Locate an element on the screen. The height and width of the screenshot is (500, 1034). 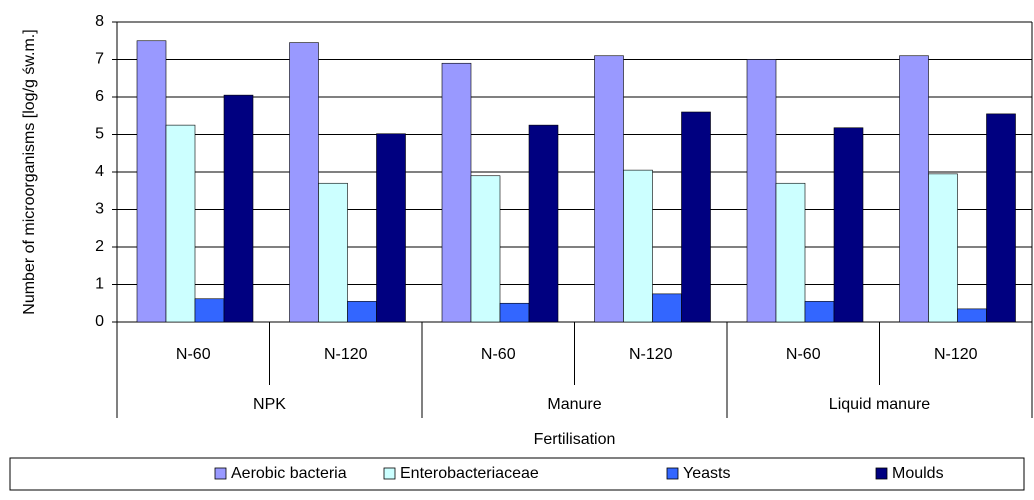
group-label: Liquid manure is located at coordinates (880, 404).